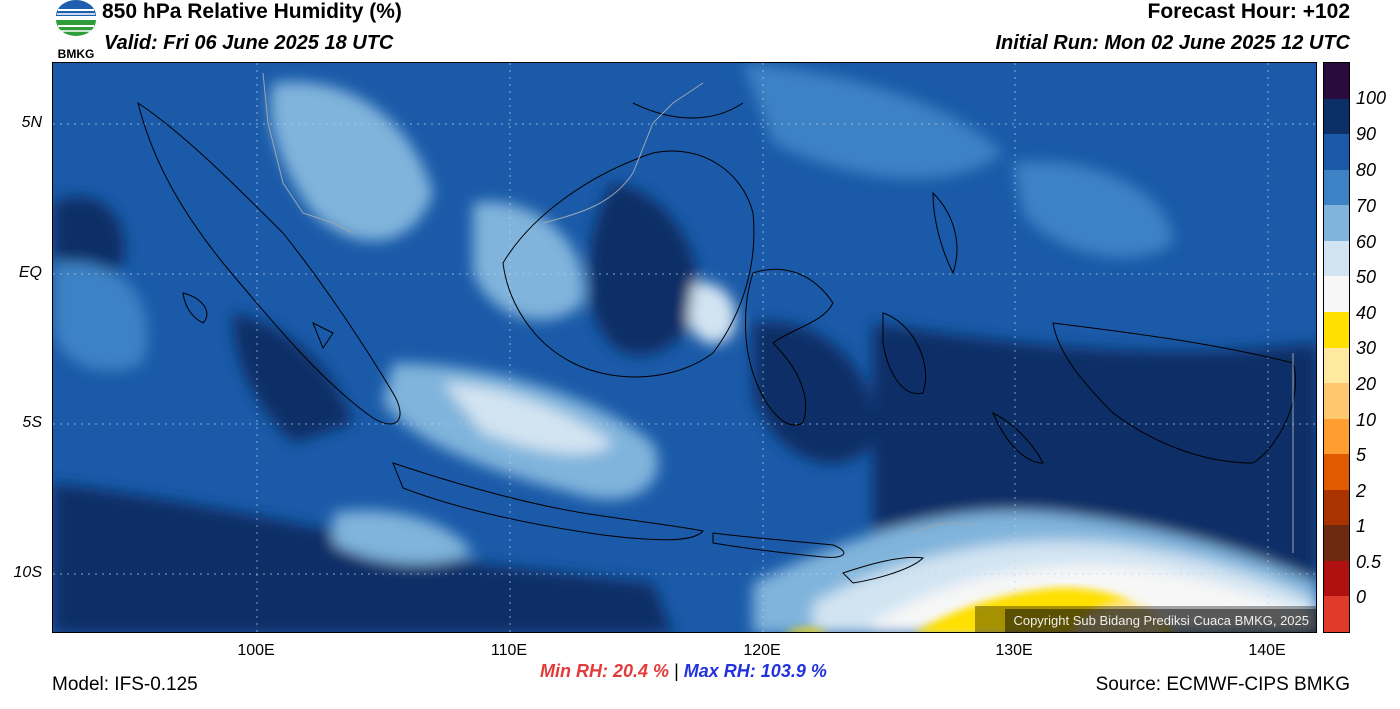 This screenshot has height=709, width=1400. I want to click on colorbar-label: 70, so click(1366, 206).